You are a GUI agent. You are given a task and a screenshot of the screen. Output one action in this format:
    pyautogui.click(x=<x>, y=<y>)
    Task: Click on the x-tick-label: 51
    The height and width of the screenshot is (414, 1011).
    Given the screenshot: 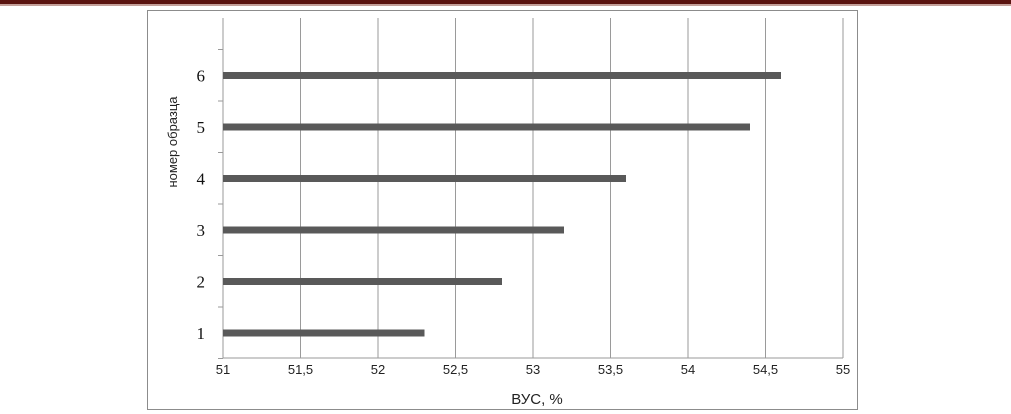 What is the action you would take?
    pyautogui.click(x=223, y=369)
    